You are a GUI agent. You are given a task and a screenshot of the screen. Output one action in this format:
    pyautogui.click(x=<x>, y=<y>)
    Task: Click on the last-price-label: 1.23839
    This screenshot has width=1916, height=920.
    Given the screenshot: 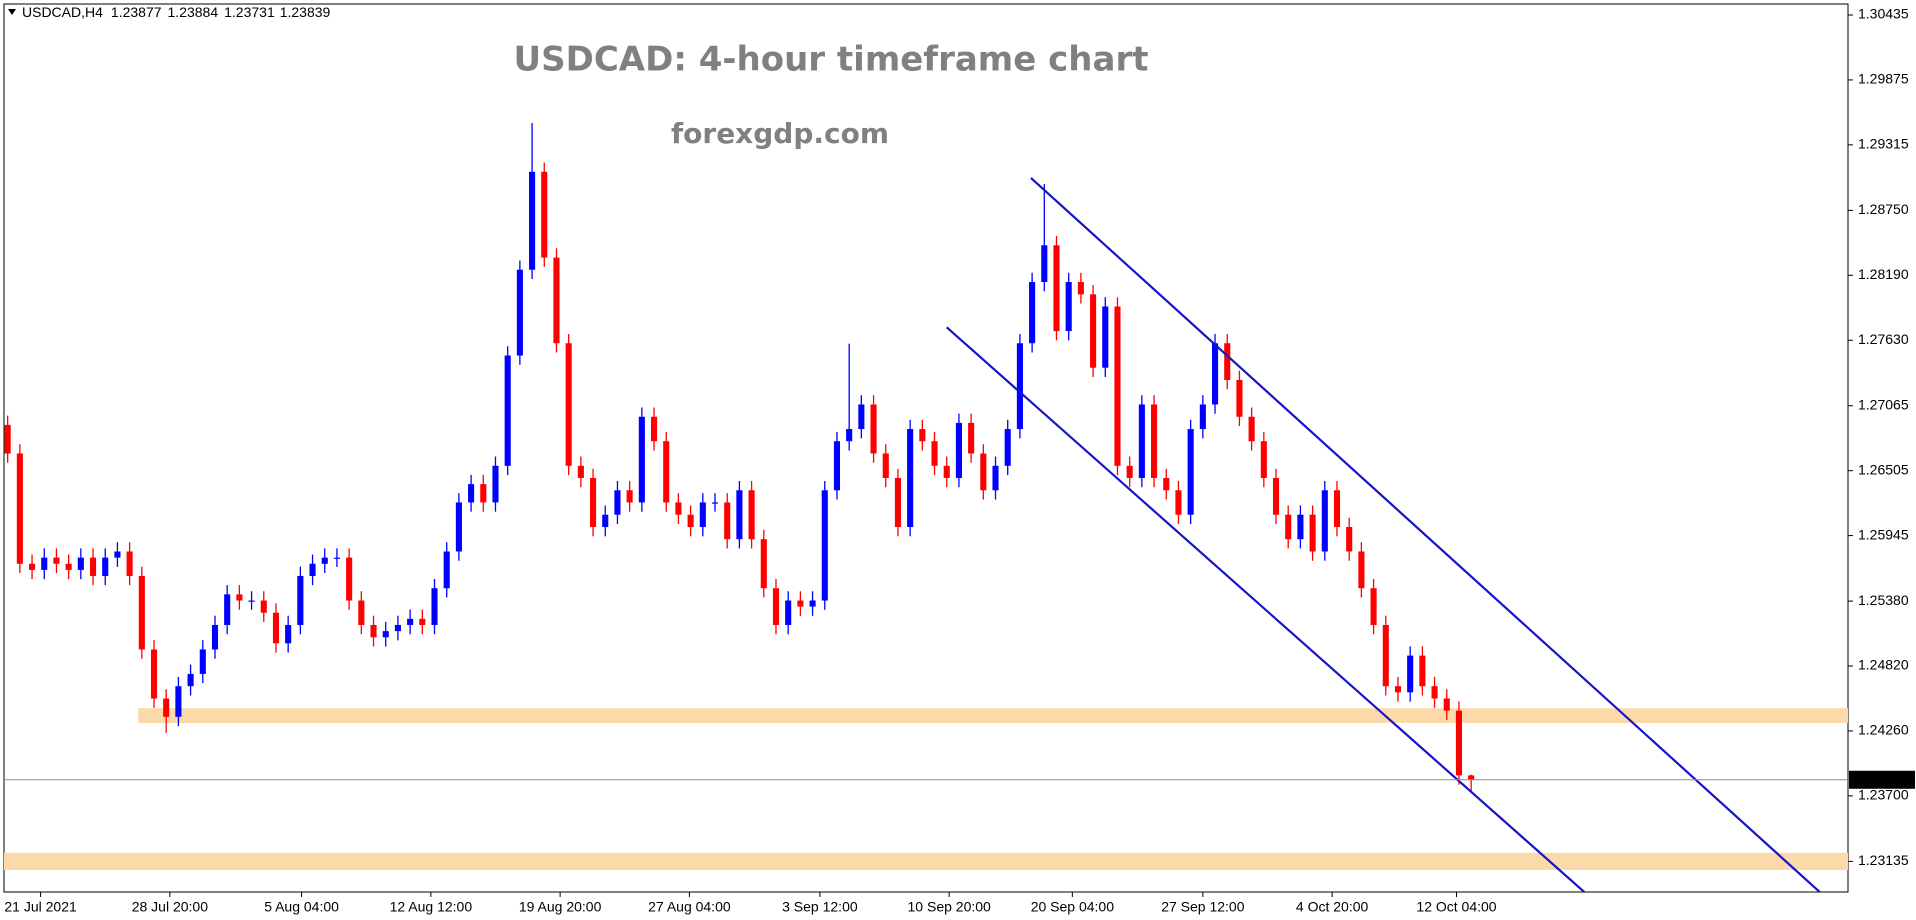 What is the action you would take?
    pyautogui.click(x=1883, y=778)
    